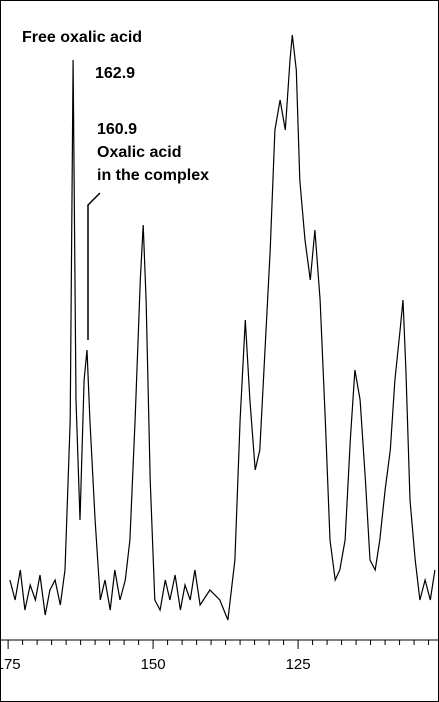  Describe the element at coordinates (10, 664) in the screenshot. I see `x-tick-label: 175` at that location.